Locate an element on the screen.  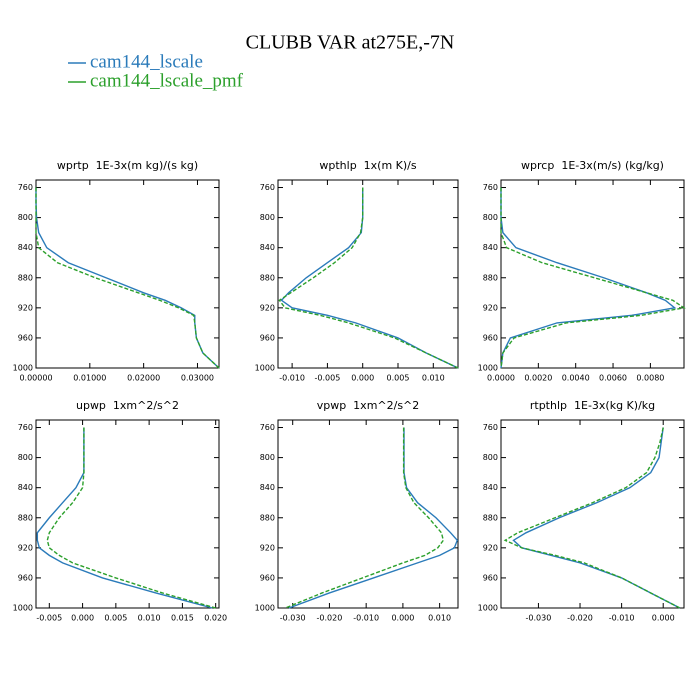
panel-title: upwp 1xm^2/s^2 is located at coordinates (127, 405).